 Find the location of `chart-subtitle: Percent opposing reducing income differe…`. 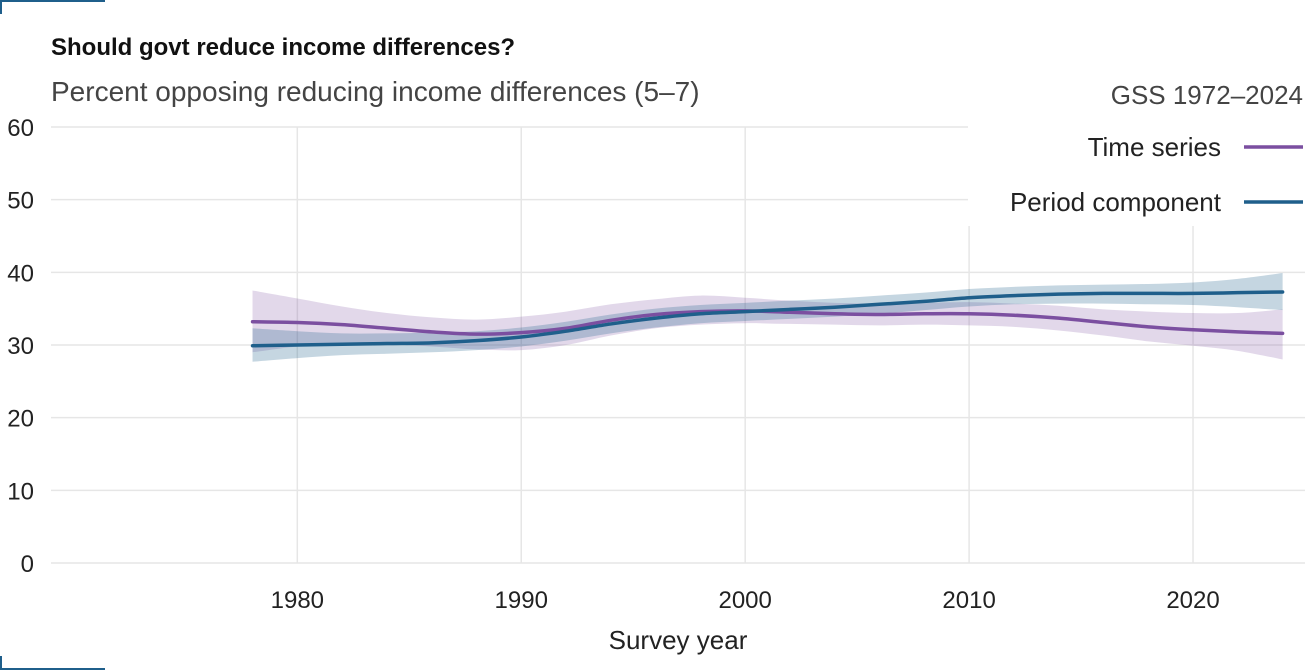

chart-subtitle: Percent opposing reducing income differe… is located at coordinates (375, 91).